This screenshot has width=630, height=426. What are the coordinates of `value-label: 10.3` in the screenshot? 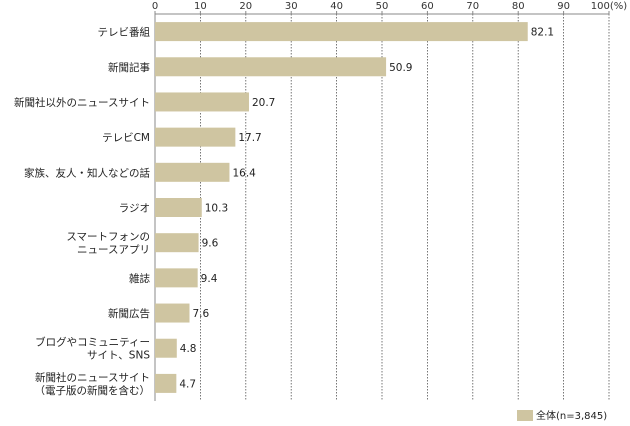 It's located at (216, 209).